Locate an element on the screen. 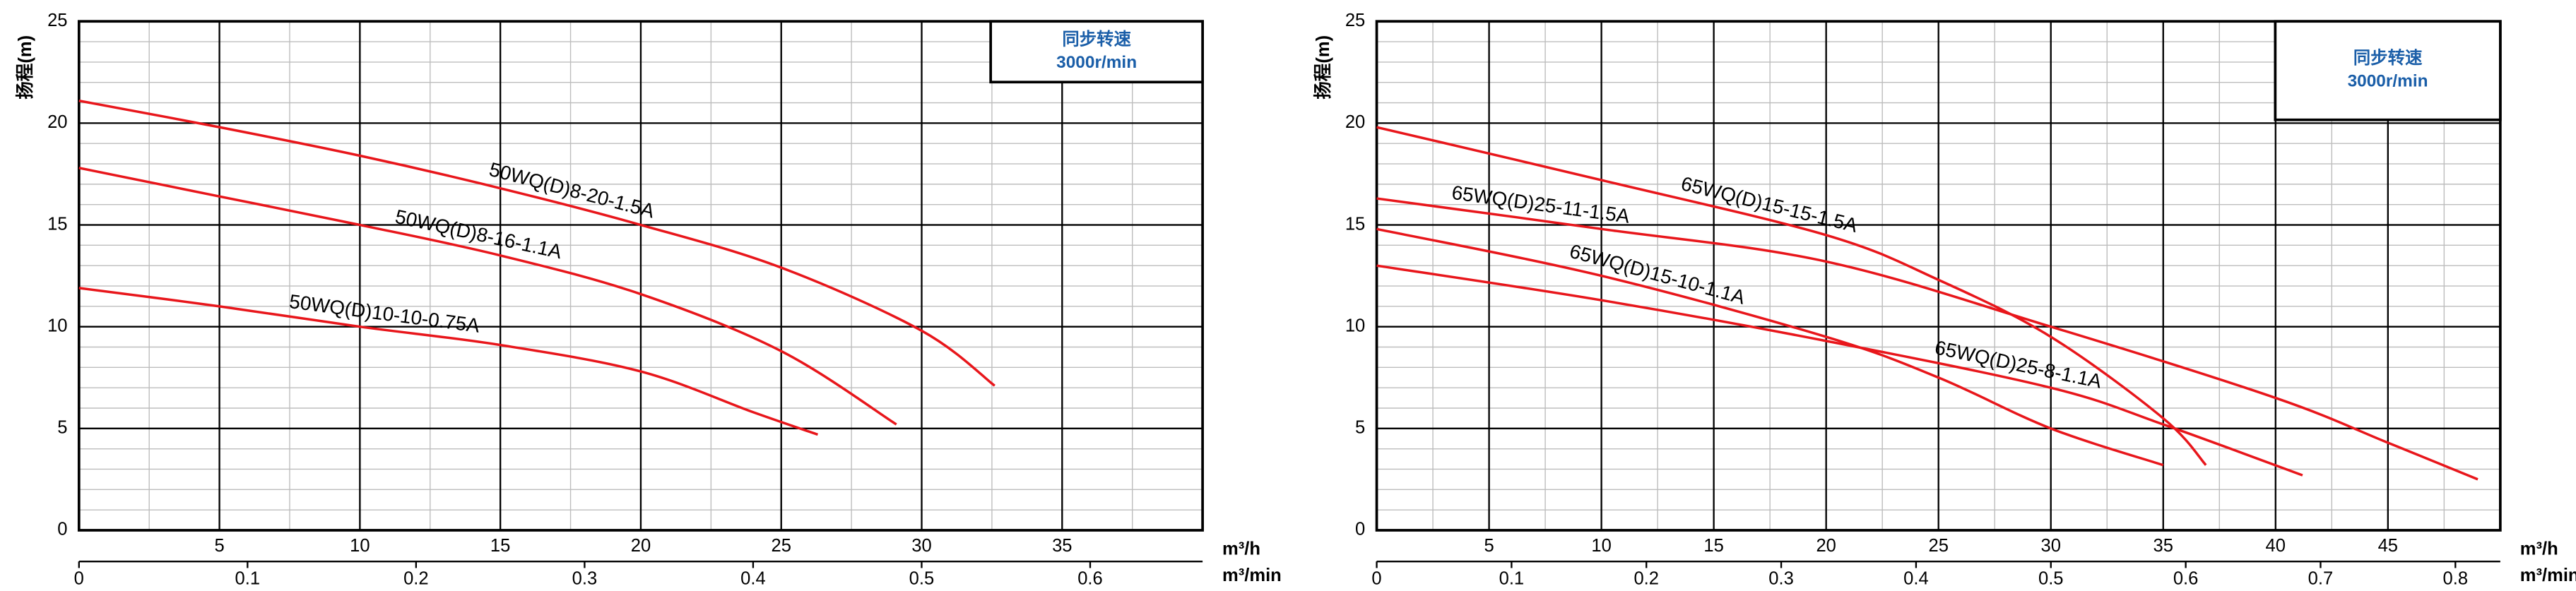 Image resolution: width=2576 pixels, height=591 pixels. x-tick-label: 40 is located at coordinates (2276, 546).